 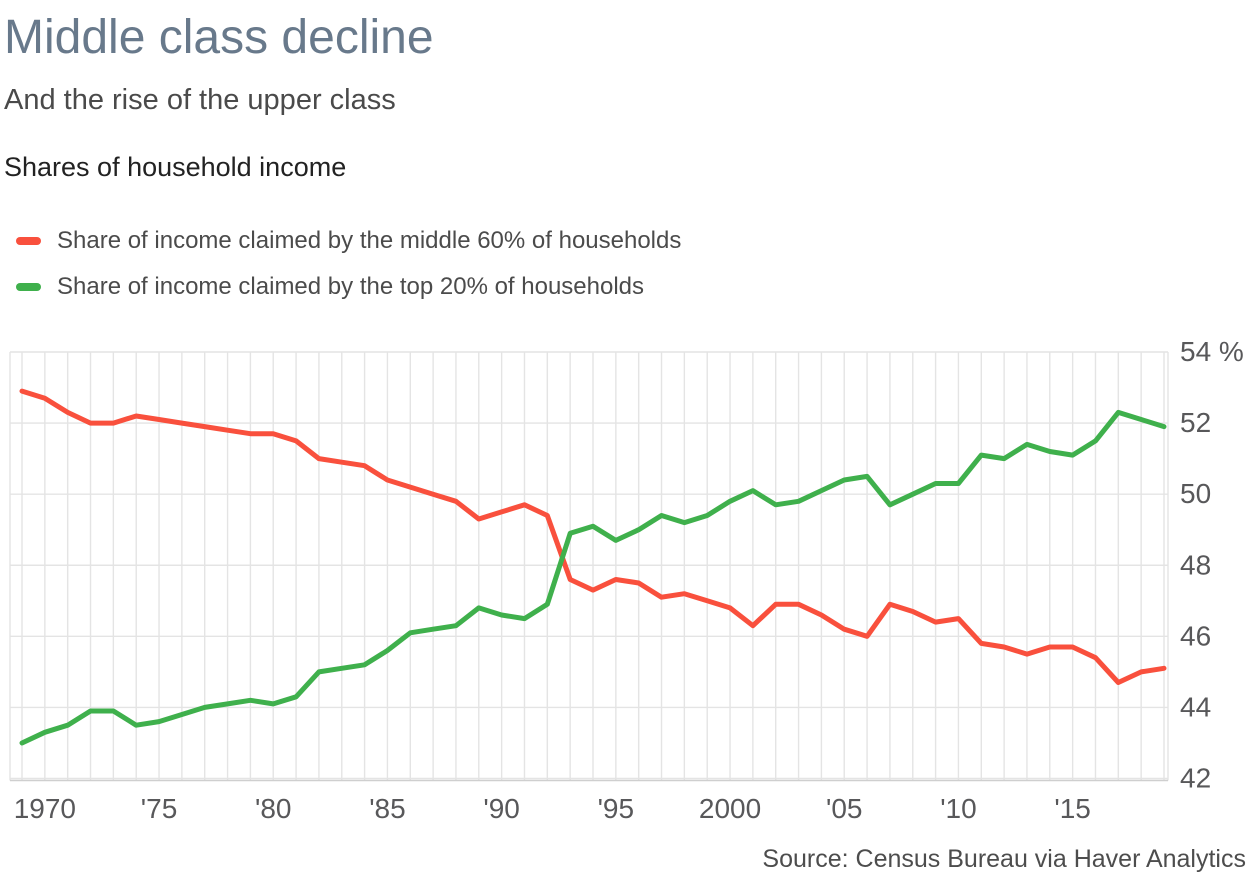 I want to click on x-axis-tick-label: '75, so click(x=159, y=808).